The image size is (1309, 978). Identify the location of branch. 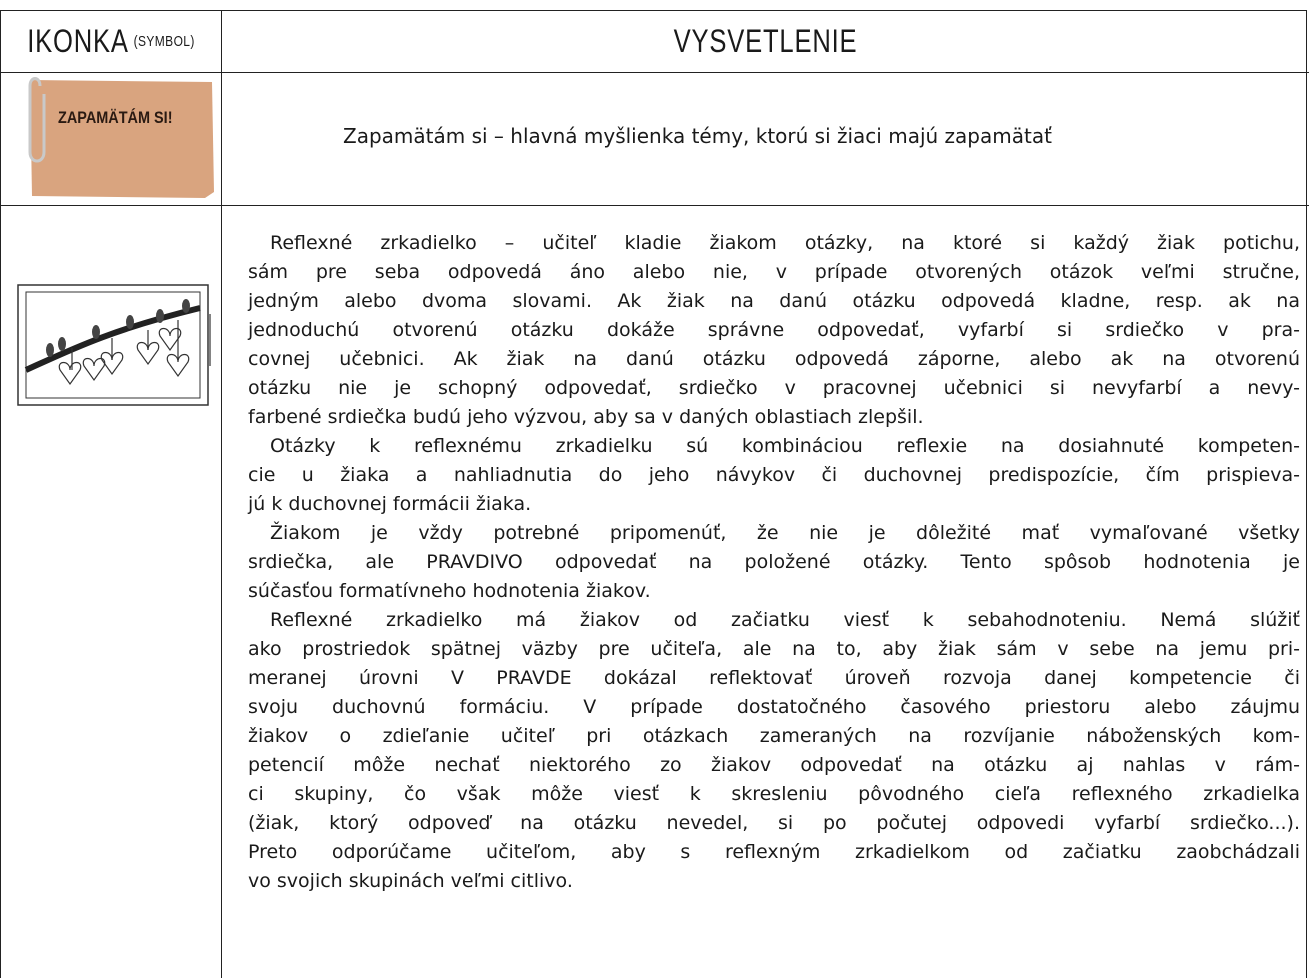
(112, 339).